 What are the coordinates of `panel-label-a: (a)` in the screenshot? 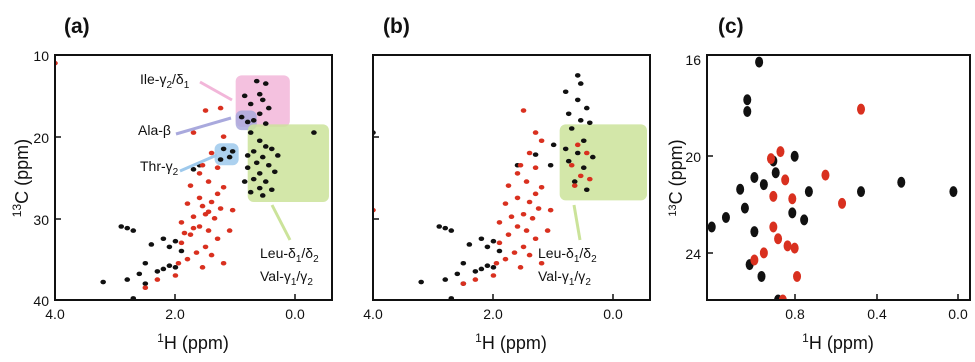 It's located at (77, 26).